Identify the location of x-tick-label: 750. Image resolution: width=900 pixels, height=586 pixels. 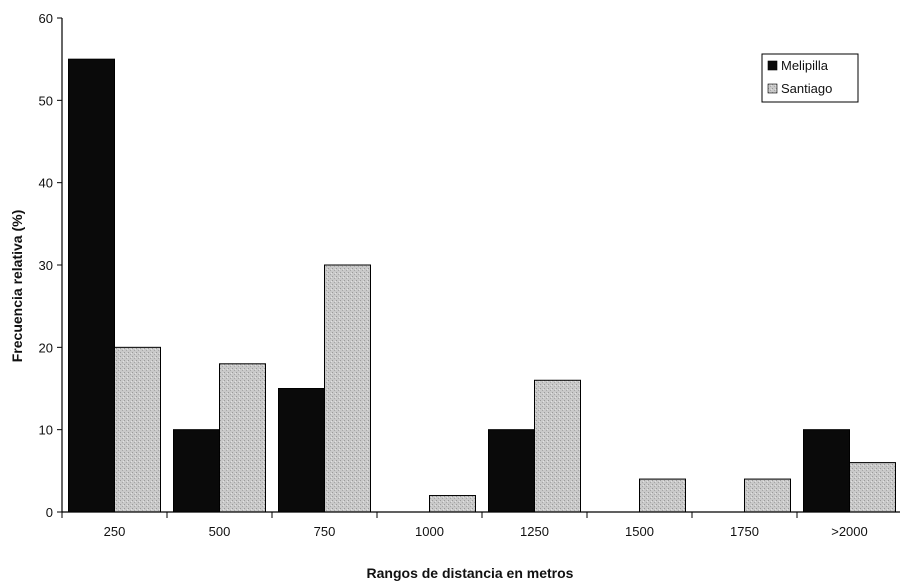
(325, 531).